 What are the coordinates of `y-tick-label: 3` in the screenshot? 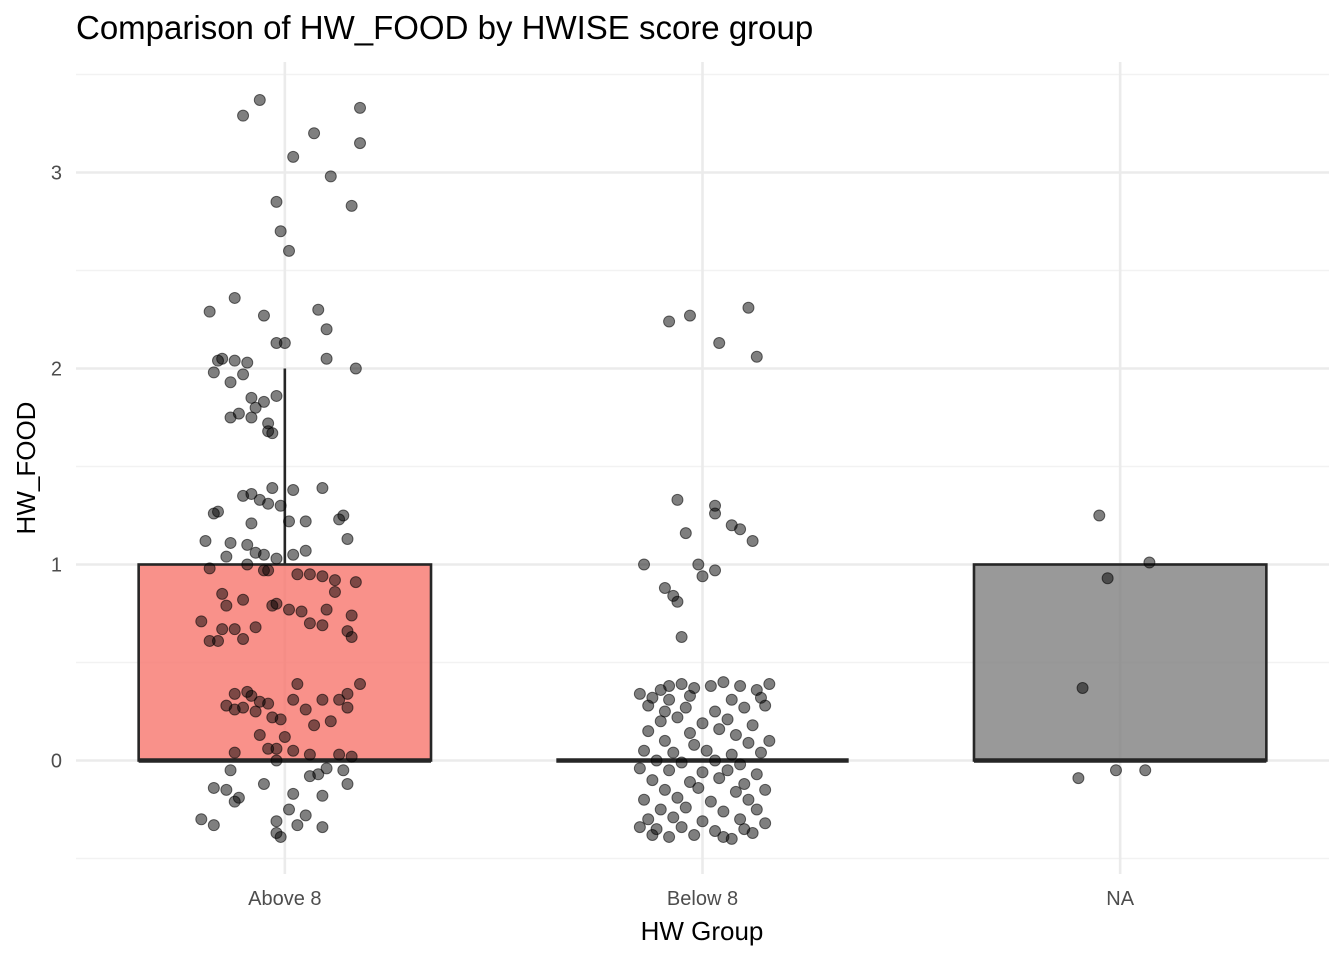 It's located at (56, 174).